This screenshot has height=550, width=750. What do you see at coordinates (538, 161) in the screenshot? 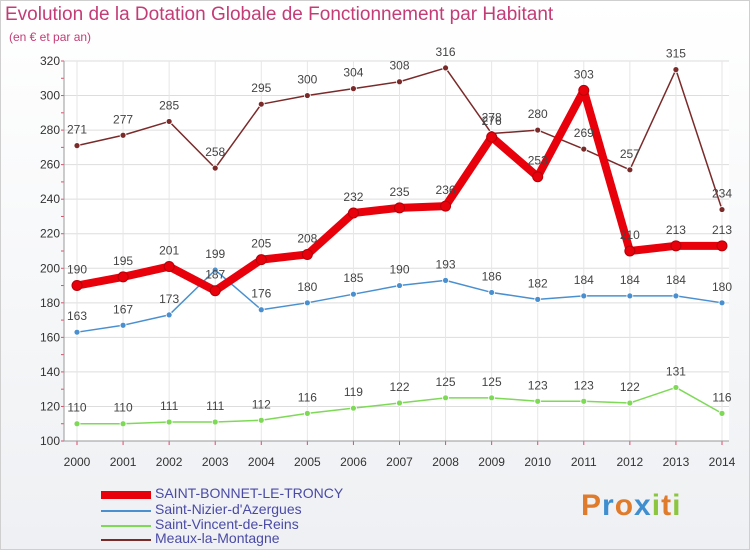
I see `data-label: 253` at bounding box center [538, 161].